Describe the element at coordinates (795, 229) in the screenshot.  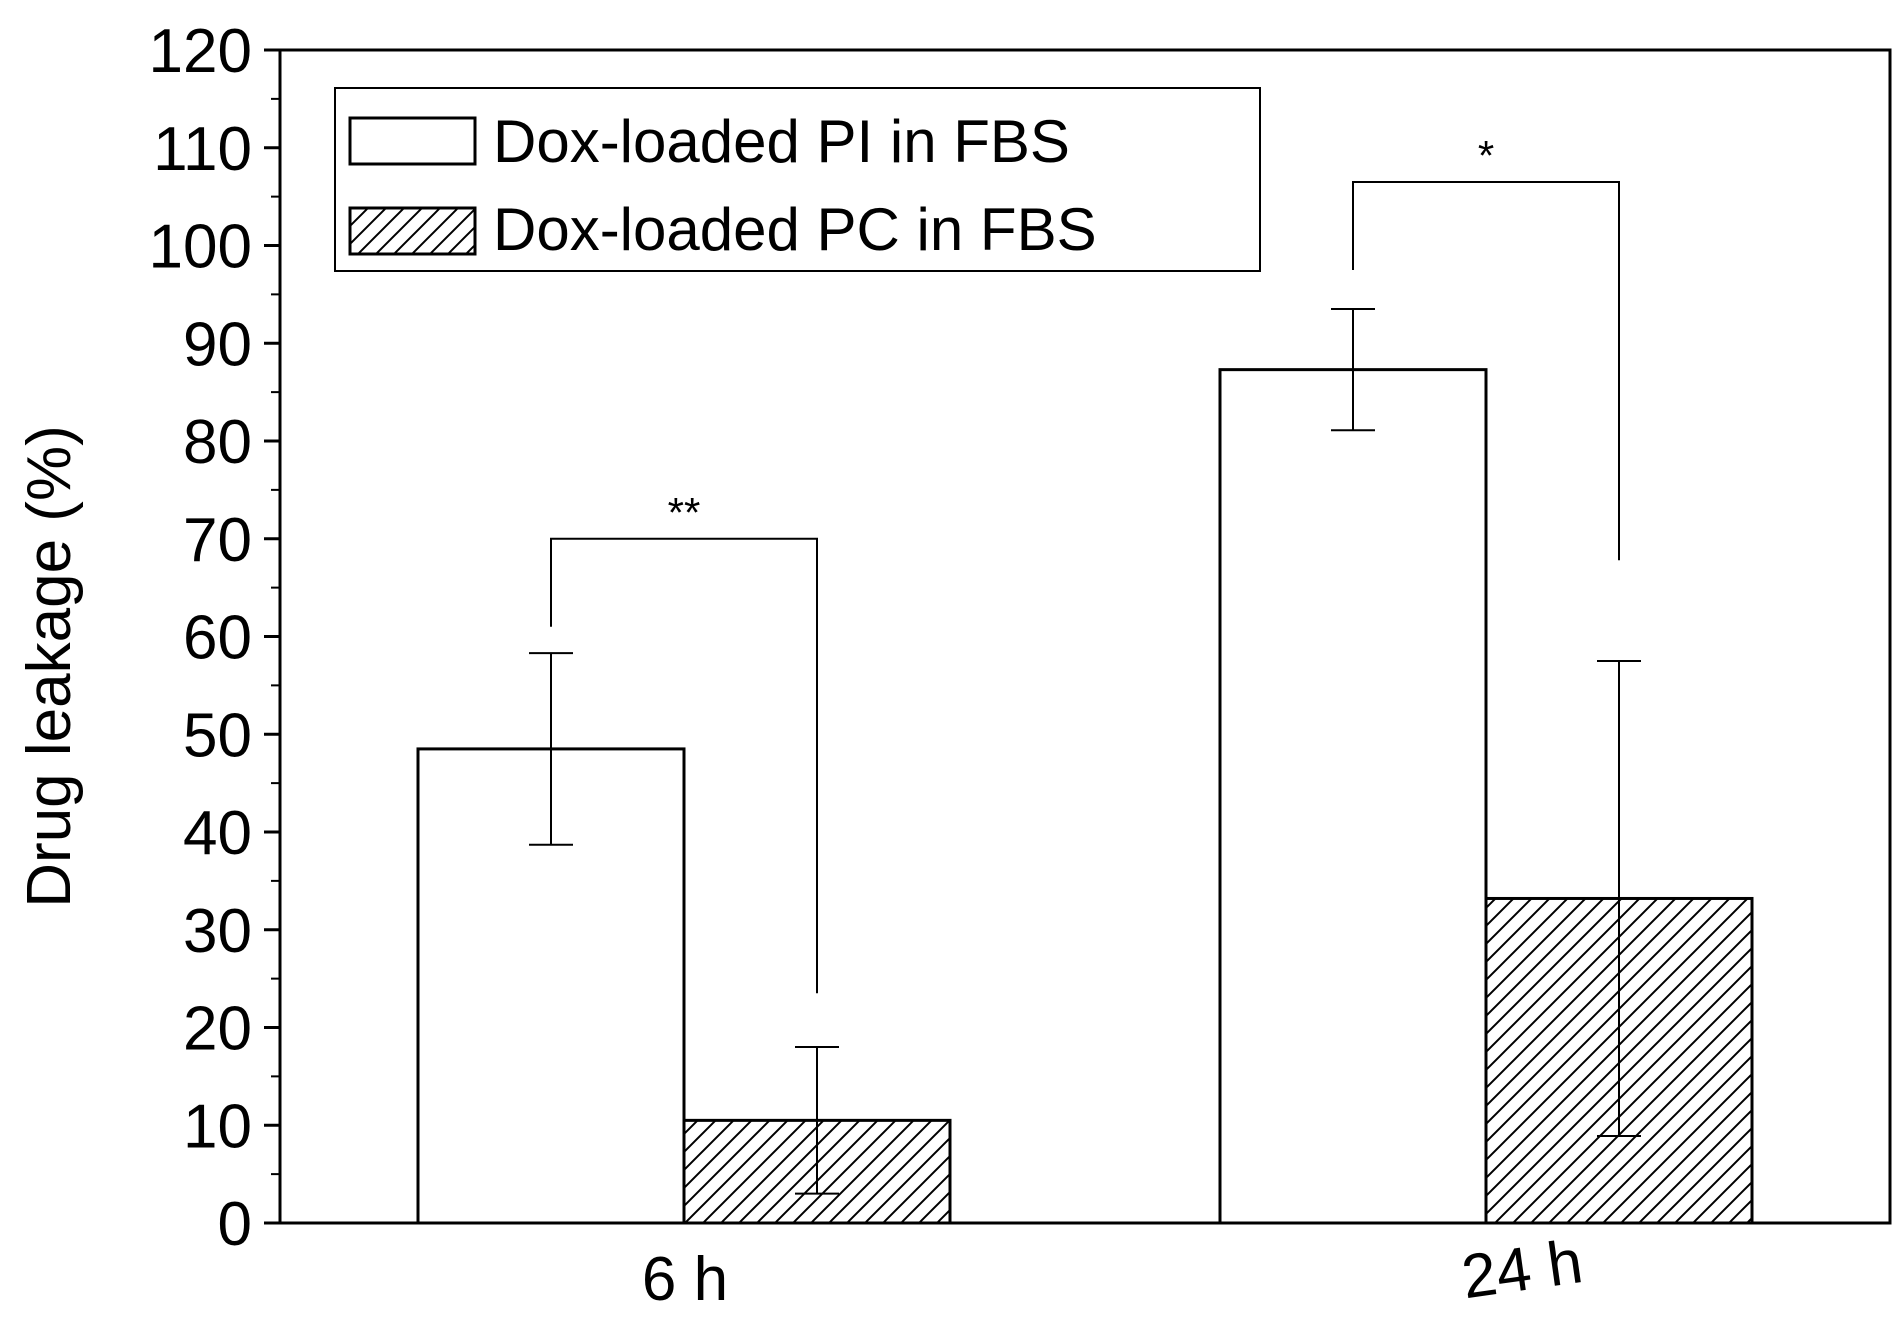
I see `legend-label-1: Dox-loaded PC in FBS` at that location.